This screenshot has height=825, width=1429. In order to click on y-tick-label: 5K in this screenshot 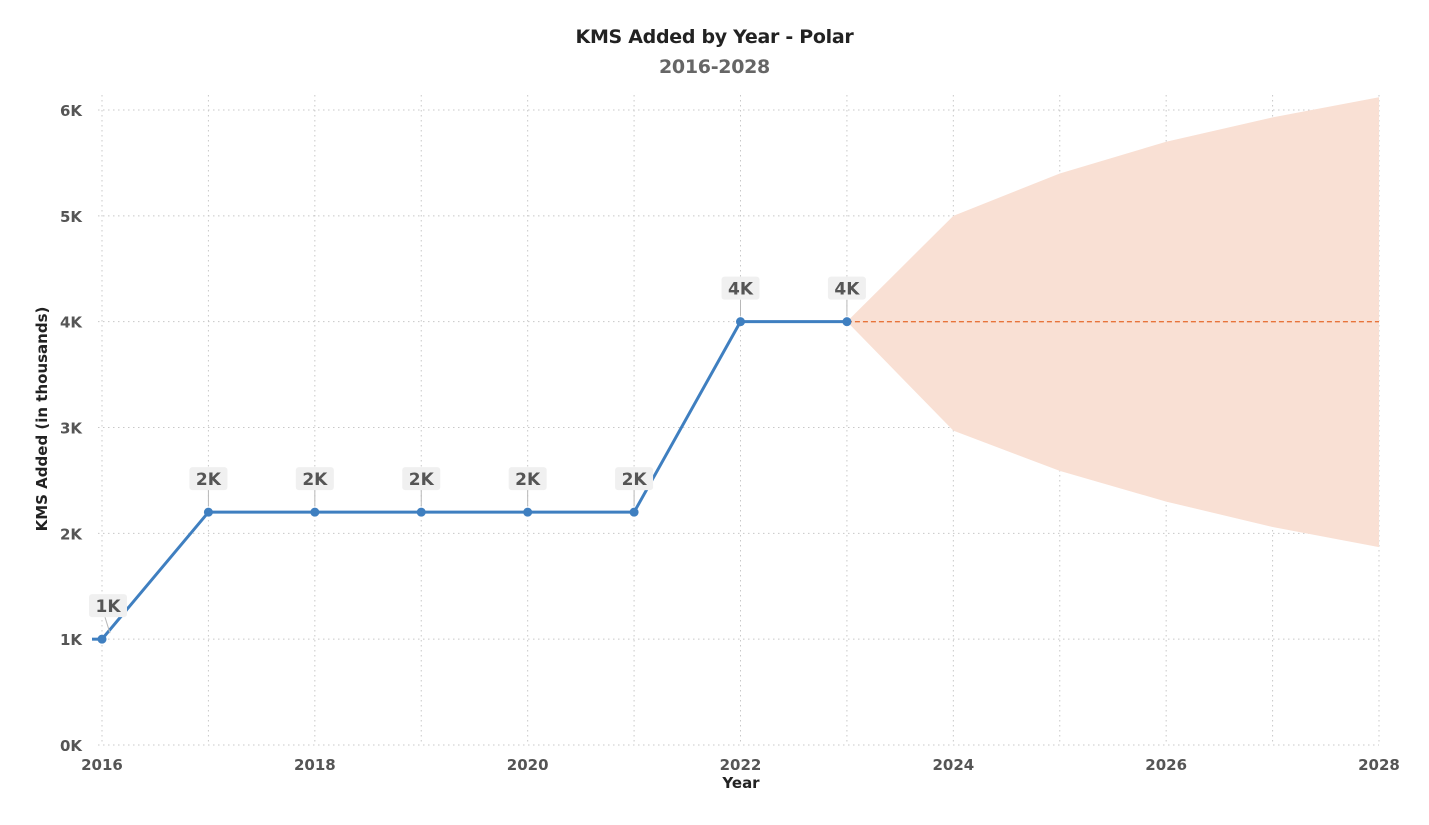, I will do `click(71, 217)`.